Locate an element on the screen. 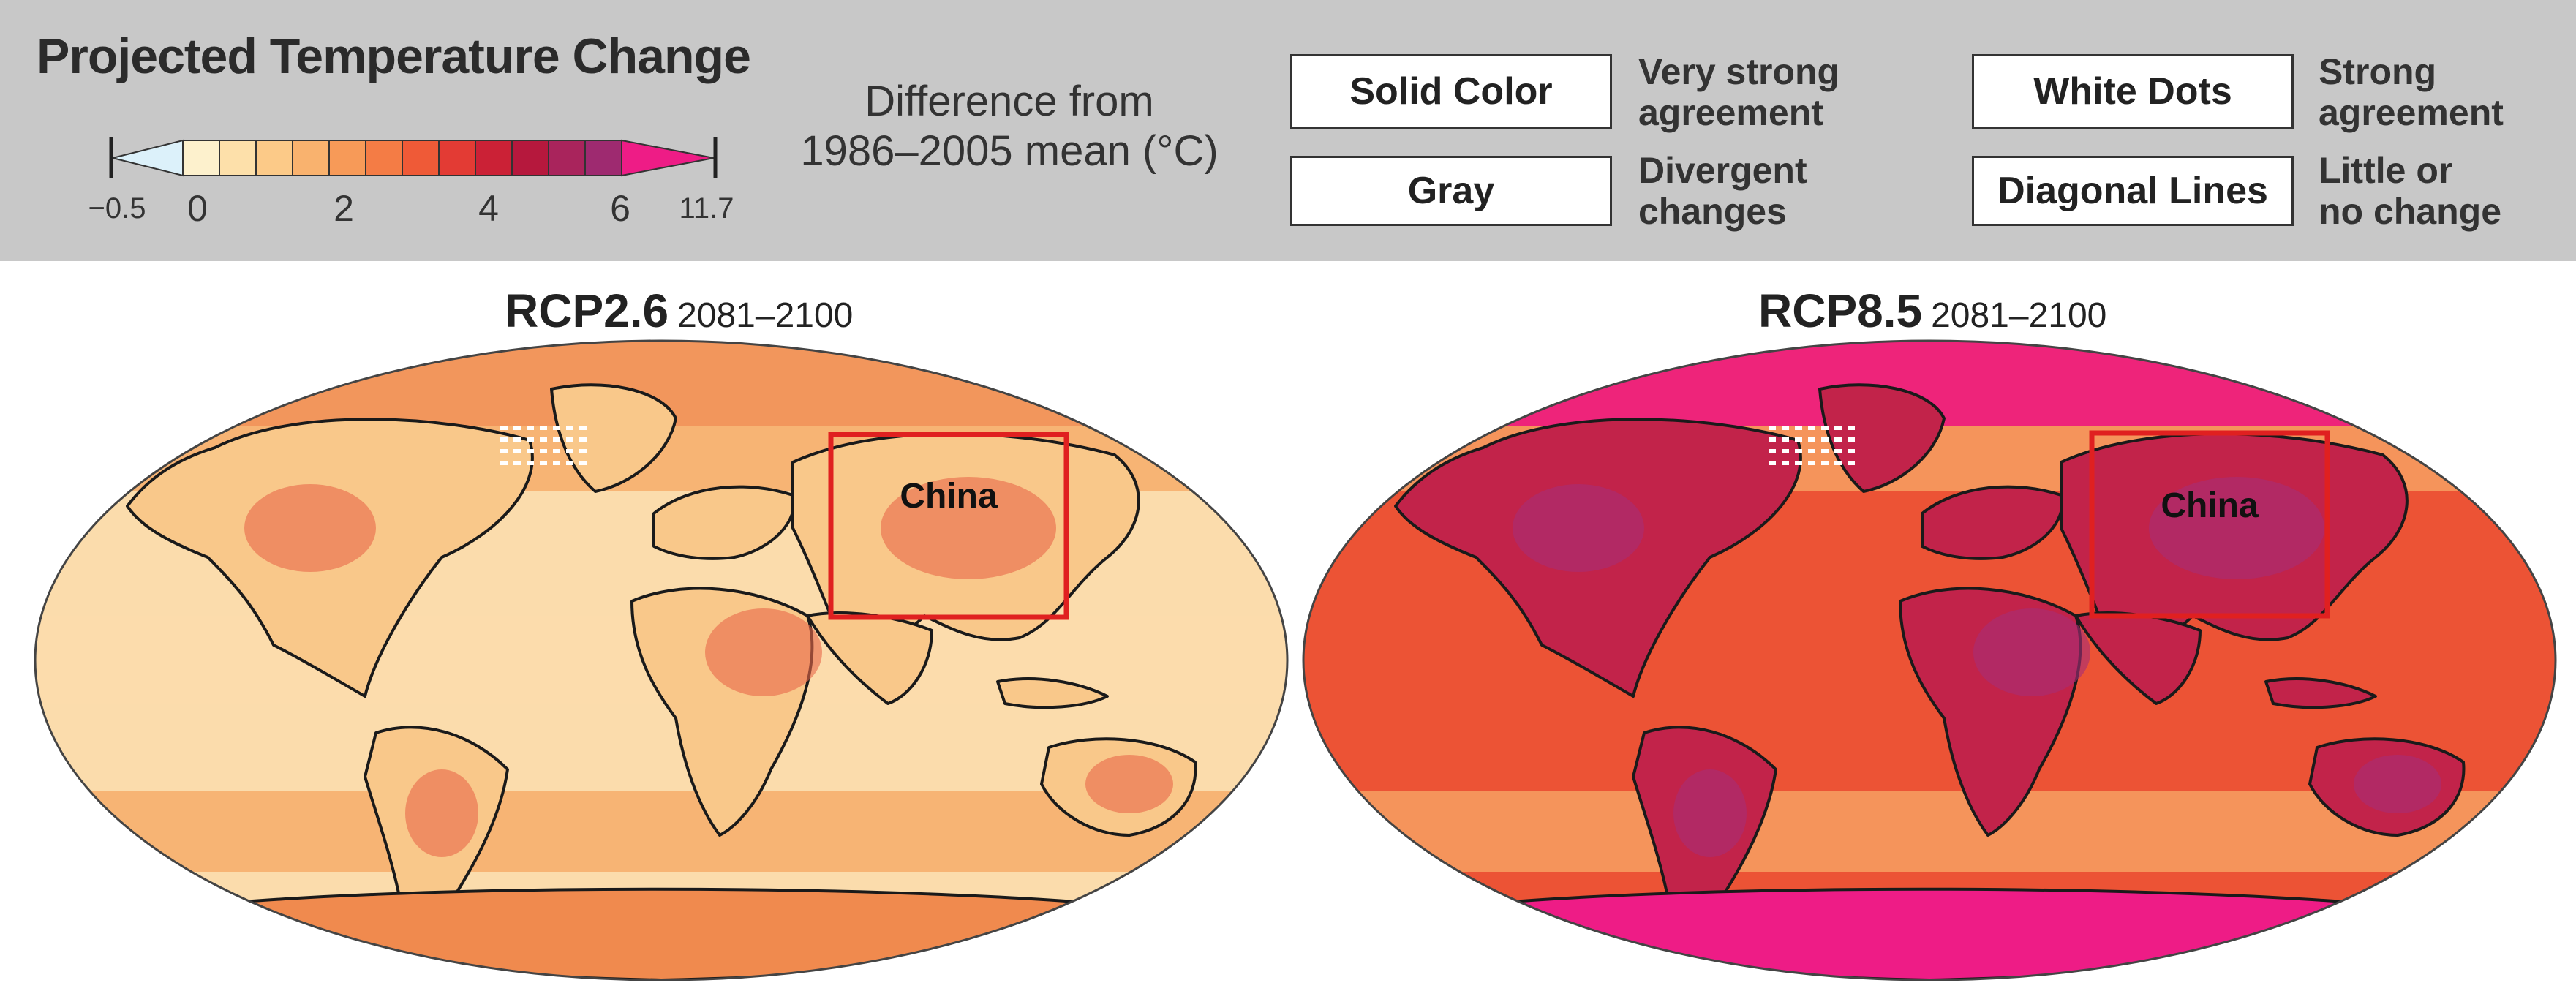 This screenshot has height=991, width=2576. scenario-label: RCP8.5 is located at coordinates (1840, 311).